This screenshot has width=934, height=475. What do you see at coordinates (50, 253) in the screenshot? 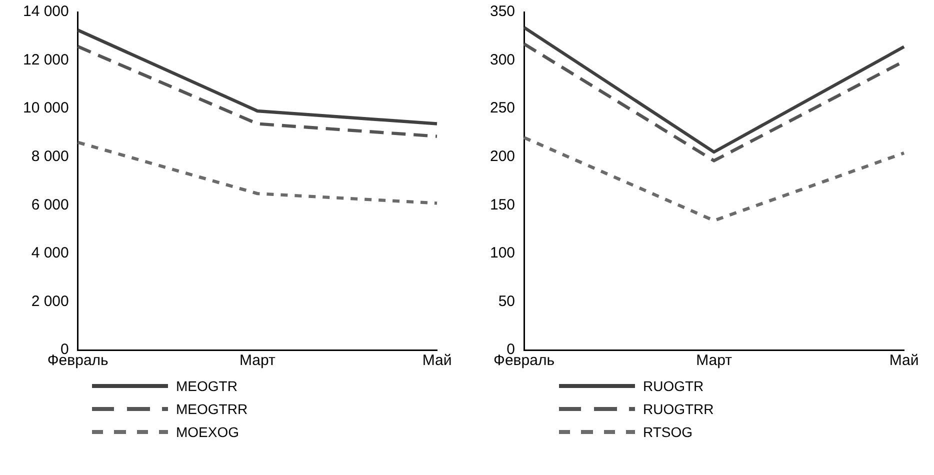
I see `y-tick-label: 4 000` at bounding box center [50, 253].